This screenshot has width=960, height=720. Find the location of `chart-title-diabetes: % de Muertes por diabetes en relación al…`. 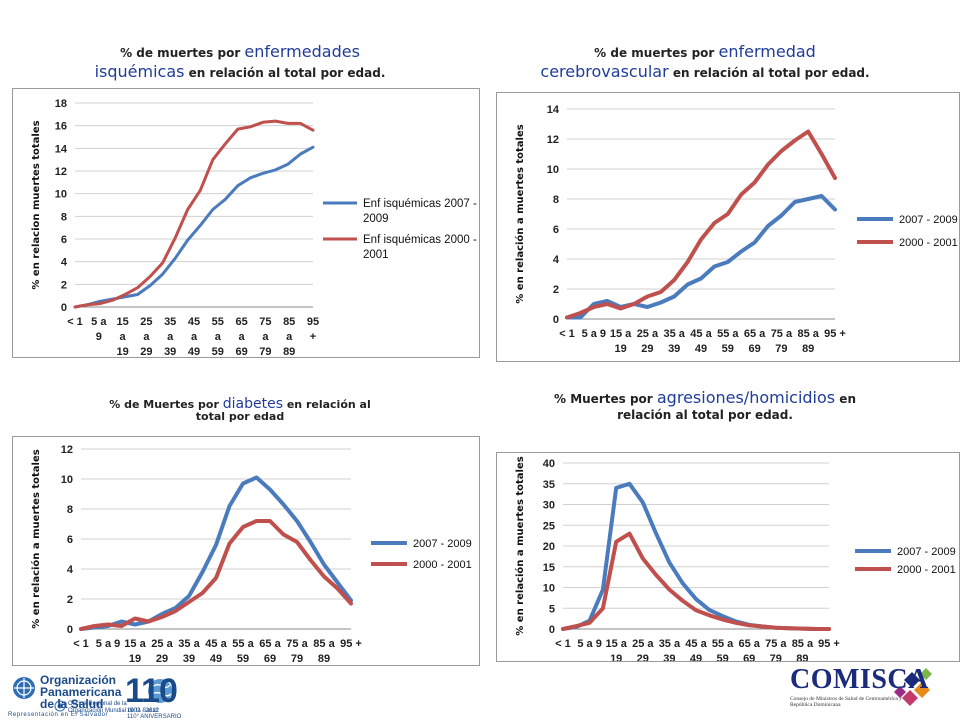

chart-title-diabetes: % de Muertes por diabetes en relación al… is located at coordinates (240, 409).